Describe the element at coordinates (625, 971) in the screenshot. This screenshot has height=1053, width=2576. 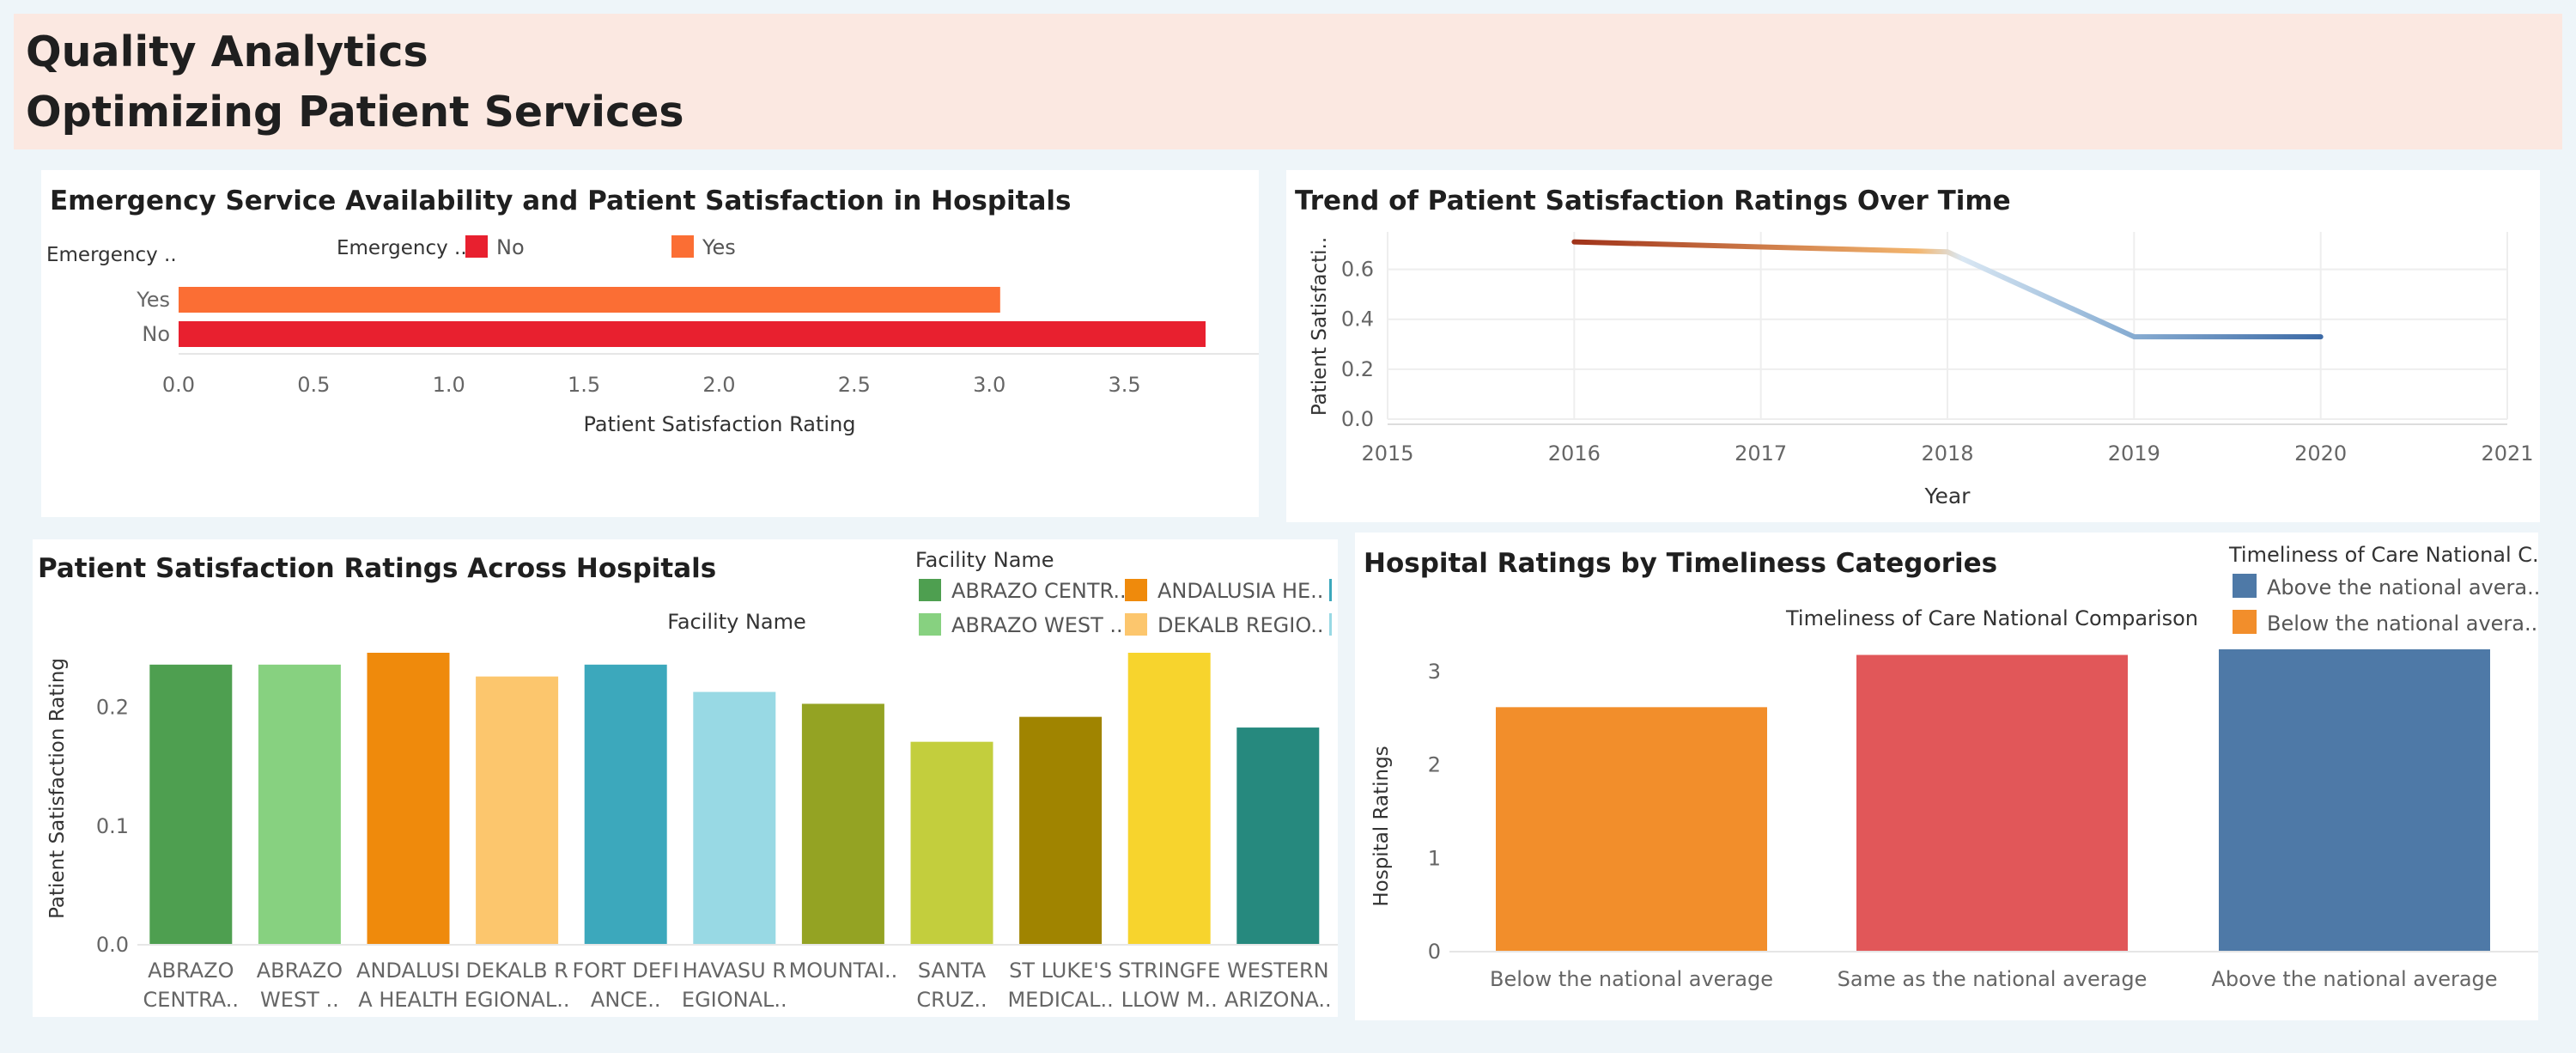
I see `x-tick-label-line1: FORT DEFI` at that location.